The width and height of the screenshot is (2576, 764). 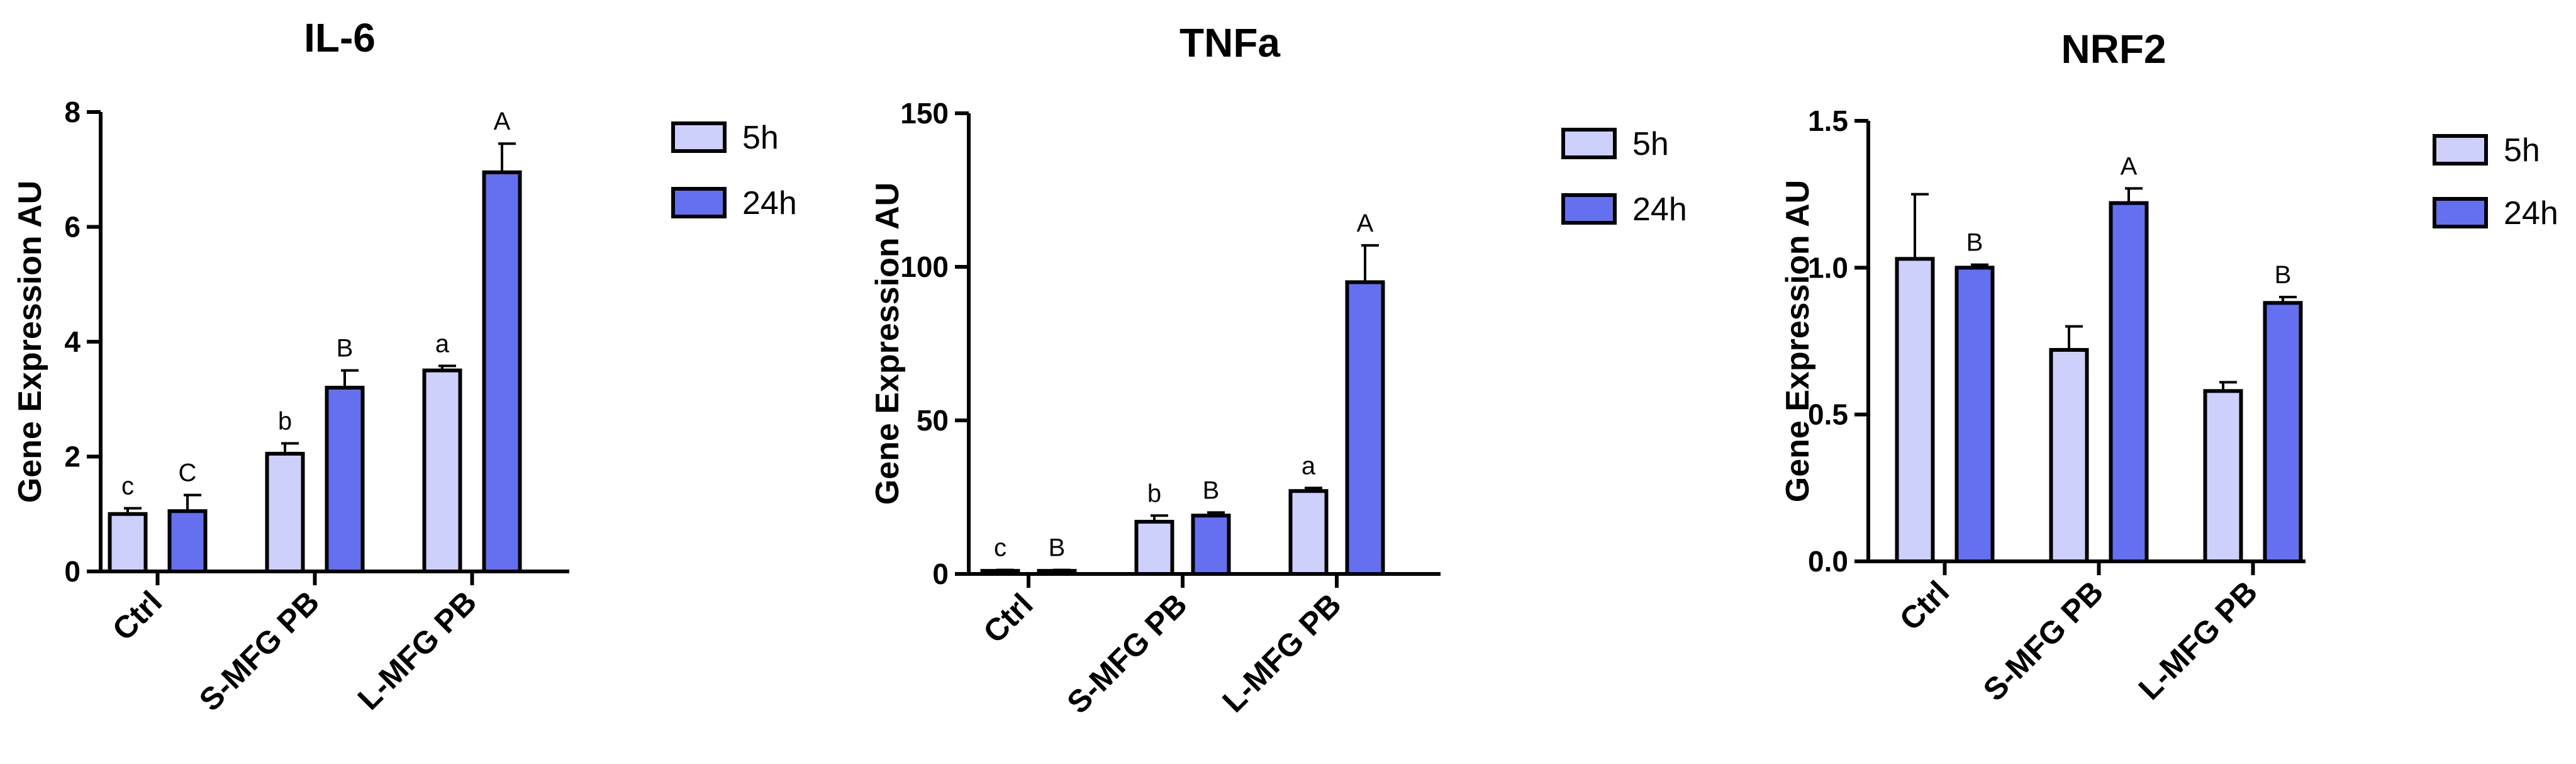 What do you see at coordinates (933, 420) in the screenshot?
I see `y-tick-label: 50` at bounding box center [933, 420].